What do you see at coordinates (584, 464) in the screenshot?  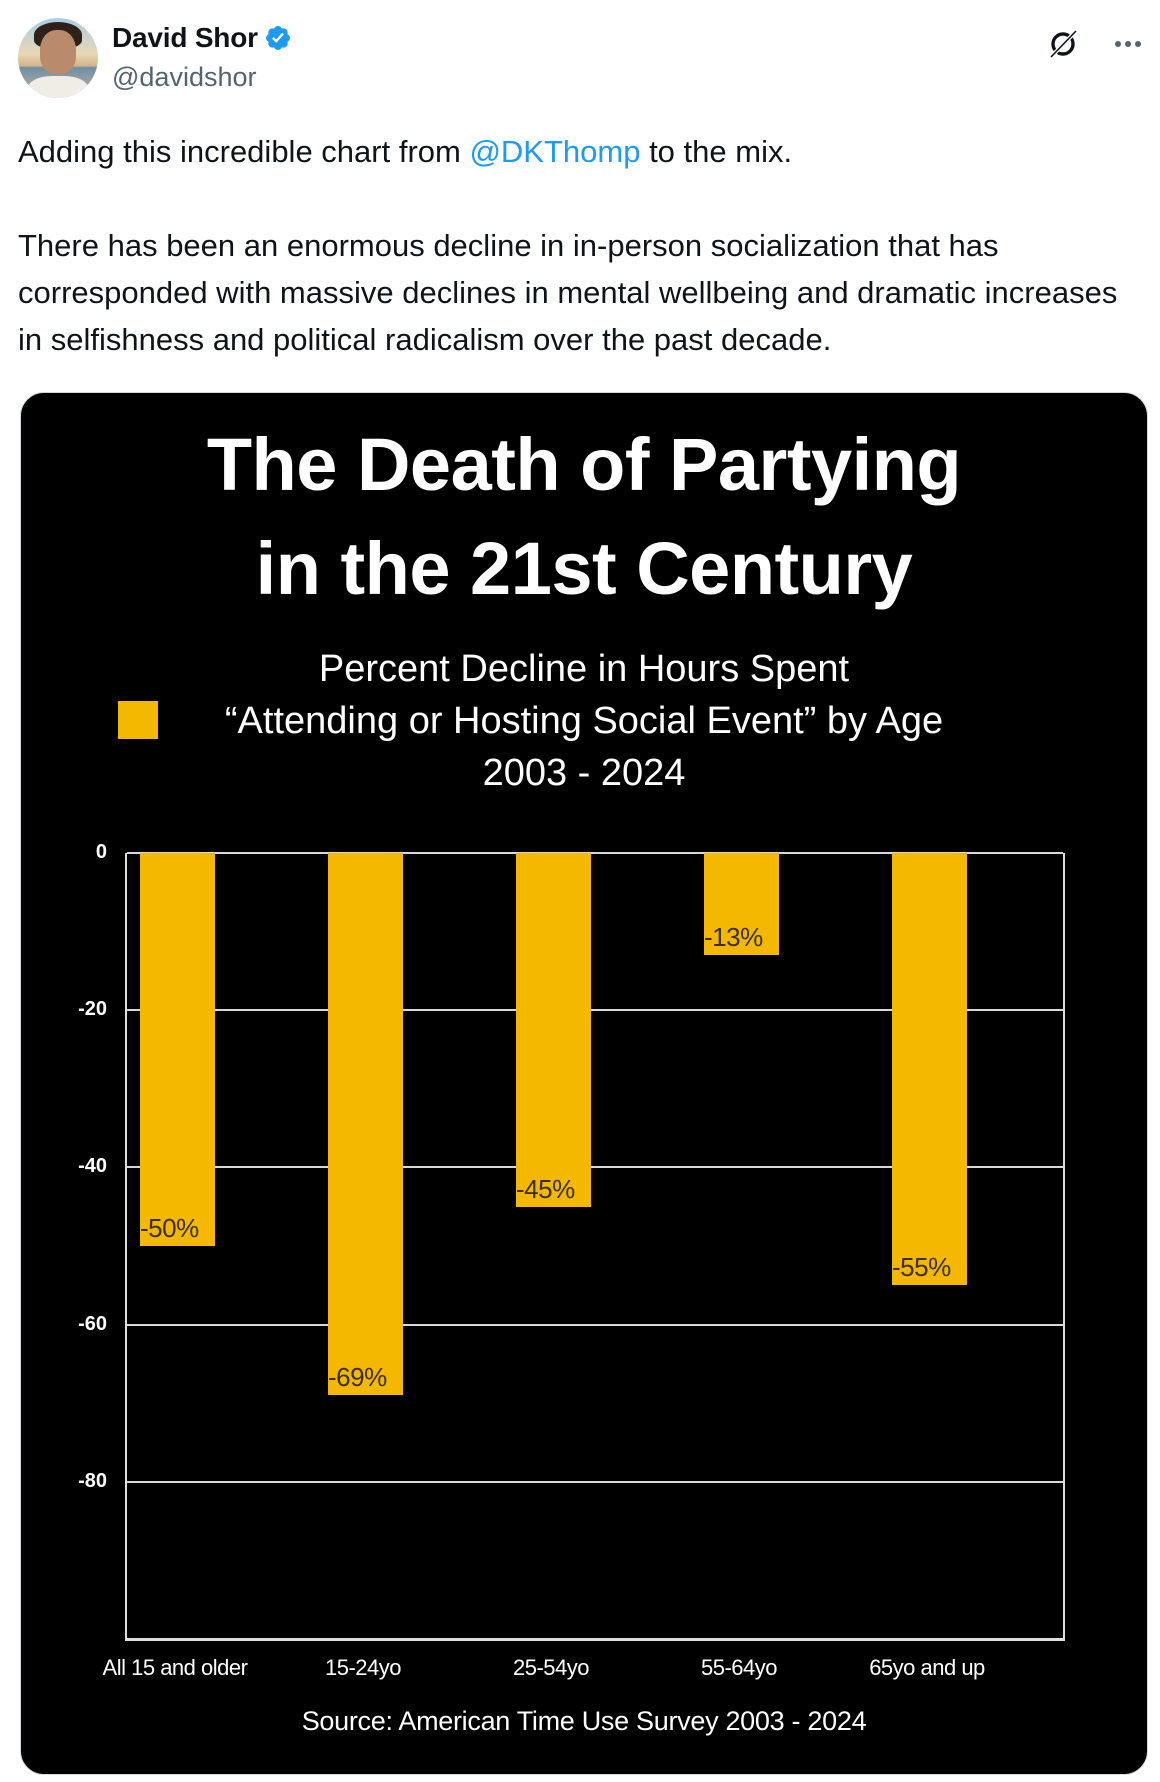 I see `chart-title-line-1: The Death of Partying` at bounding box center [584, 464].